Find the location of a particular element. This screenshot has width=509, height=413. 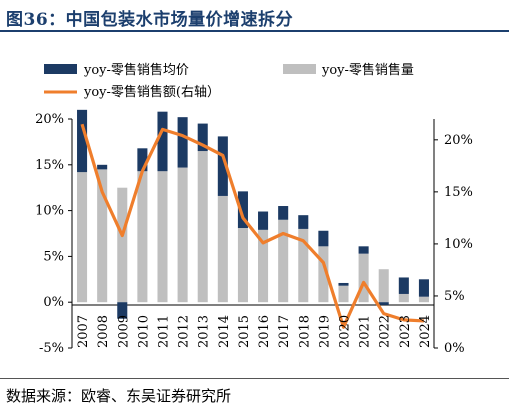

x-tick-label: 2016 is located at coordinates (264, 331).